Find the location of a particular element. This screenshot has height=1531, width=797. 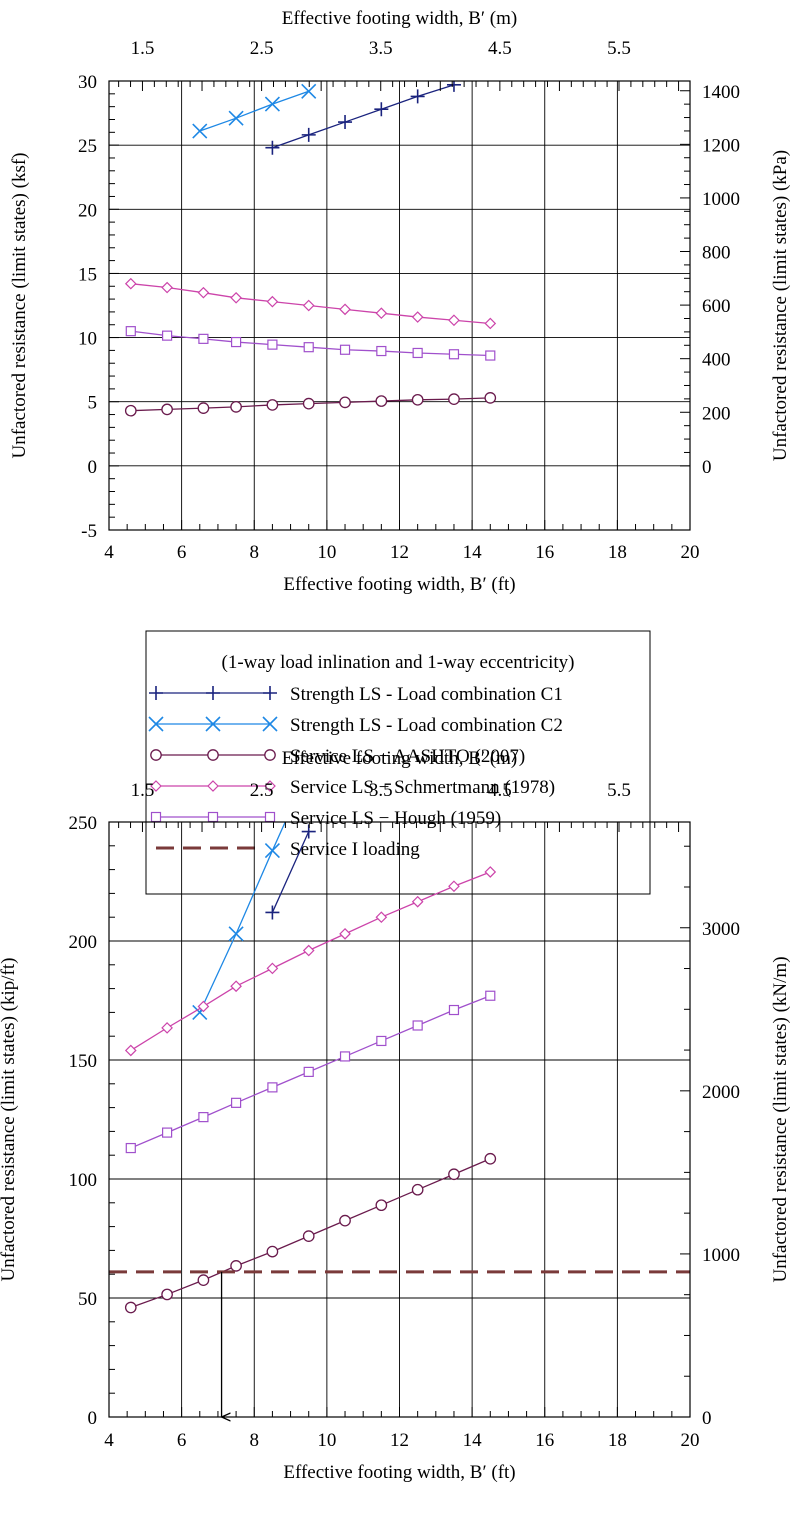

legend-box is located at coordinates (398, 762).